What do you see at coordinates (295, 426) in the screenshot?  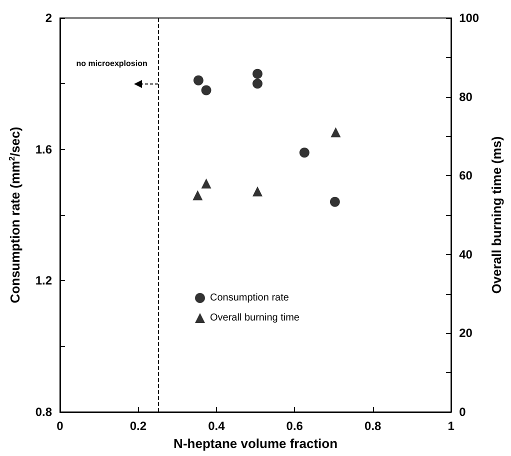 I see `x-tick-label: 0.6` at bounding box center [295, 426].